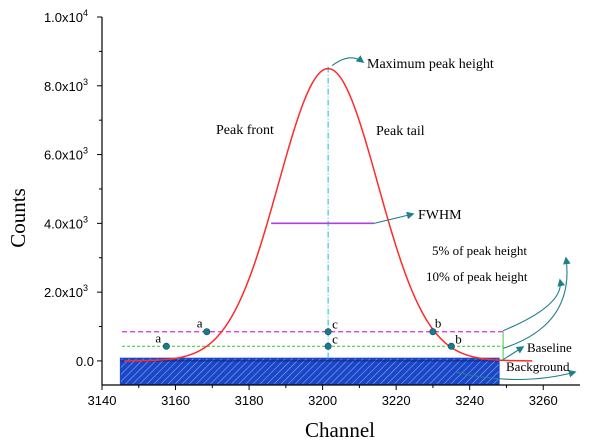 This screenshot has height=443, width=592. What do you see at coordinates (66, 154) in the screenshot?
I see `y-tick-label: 6.0x10³` at bounding box center [66, 154].